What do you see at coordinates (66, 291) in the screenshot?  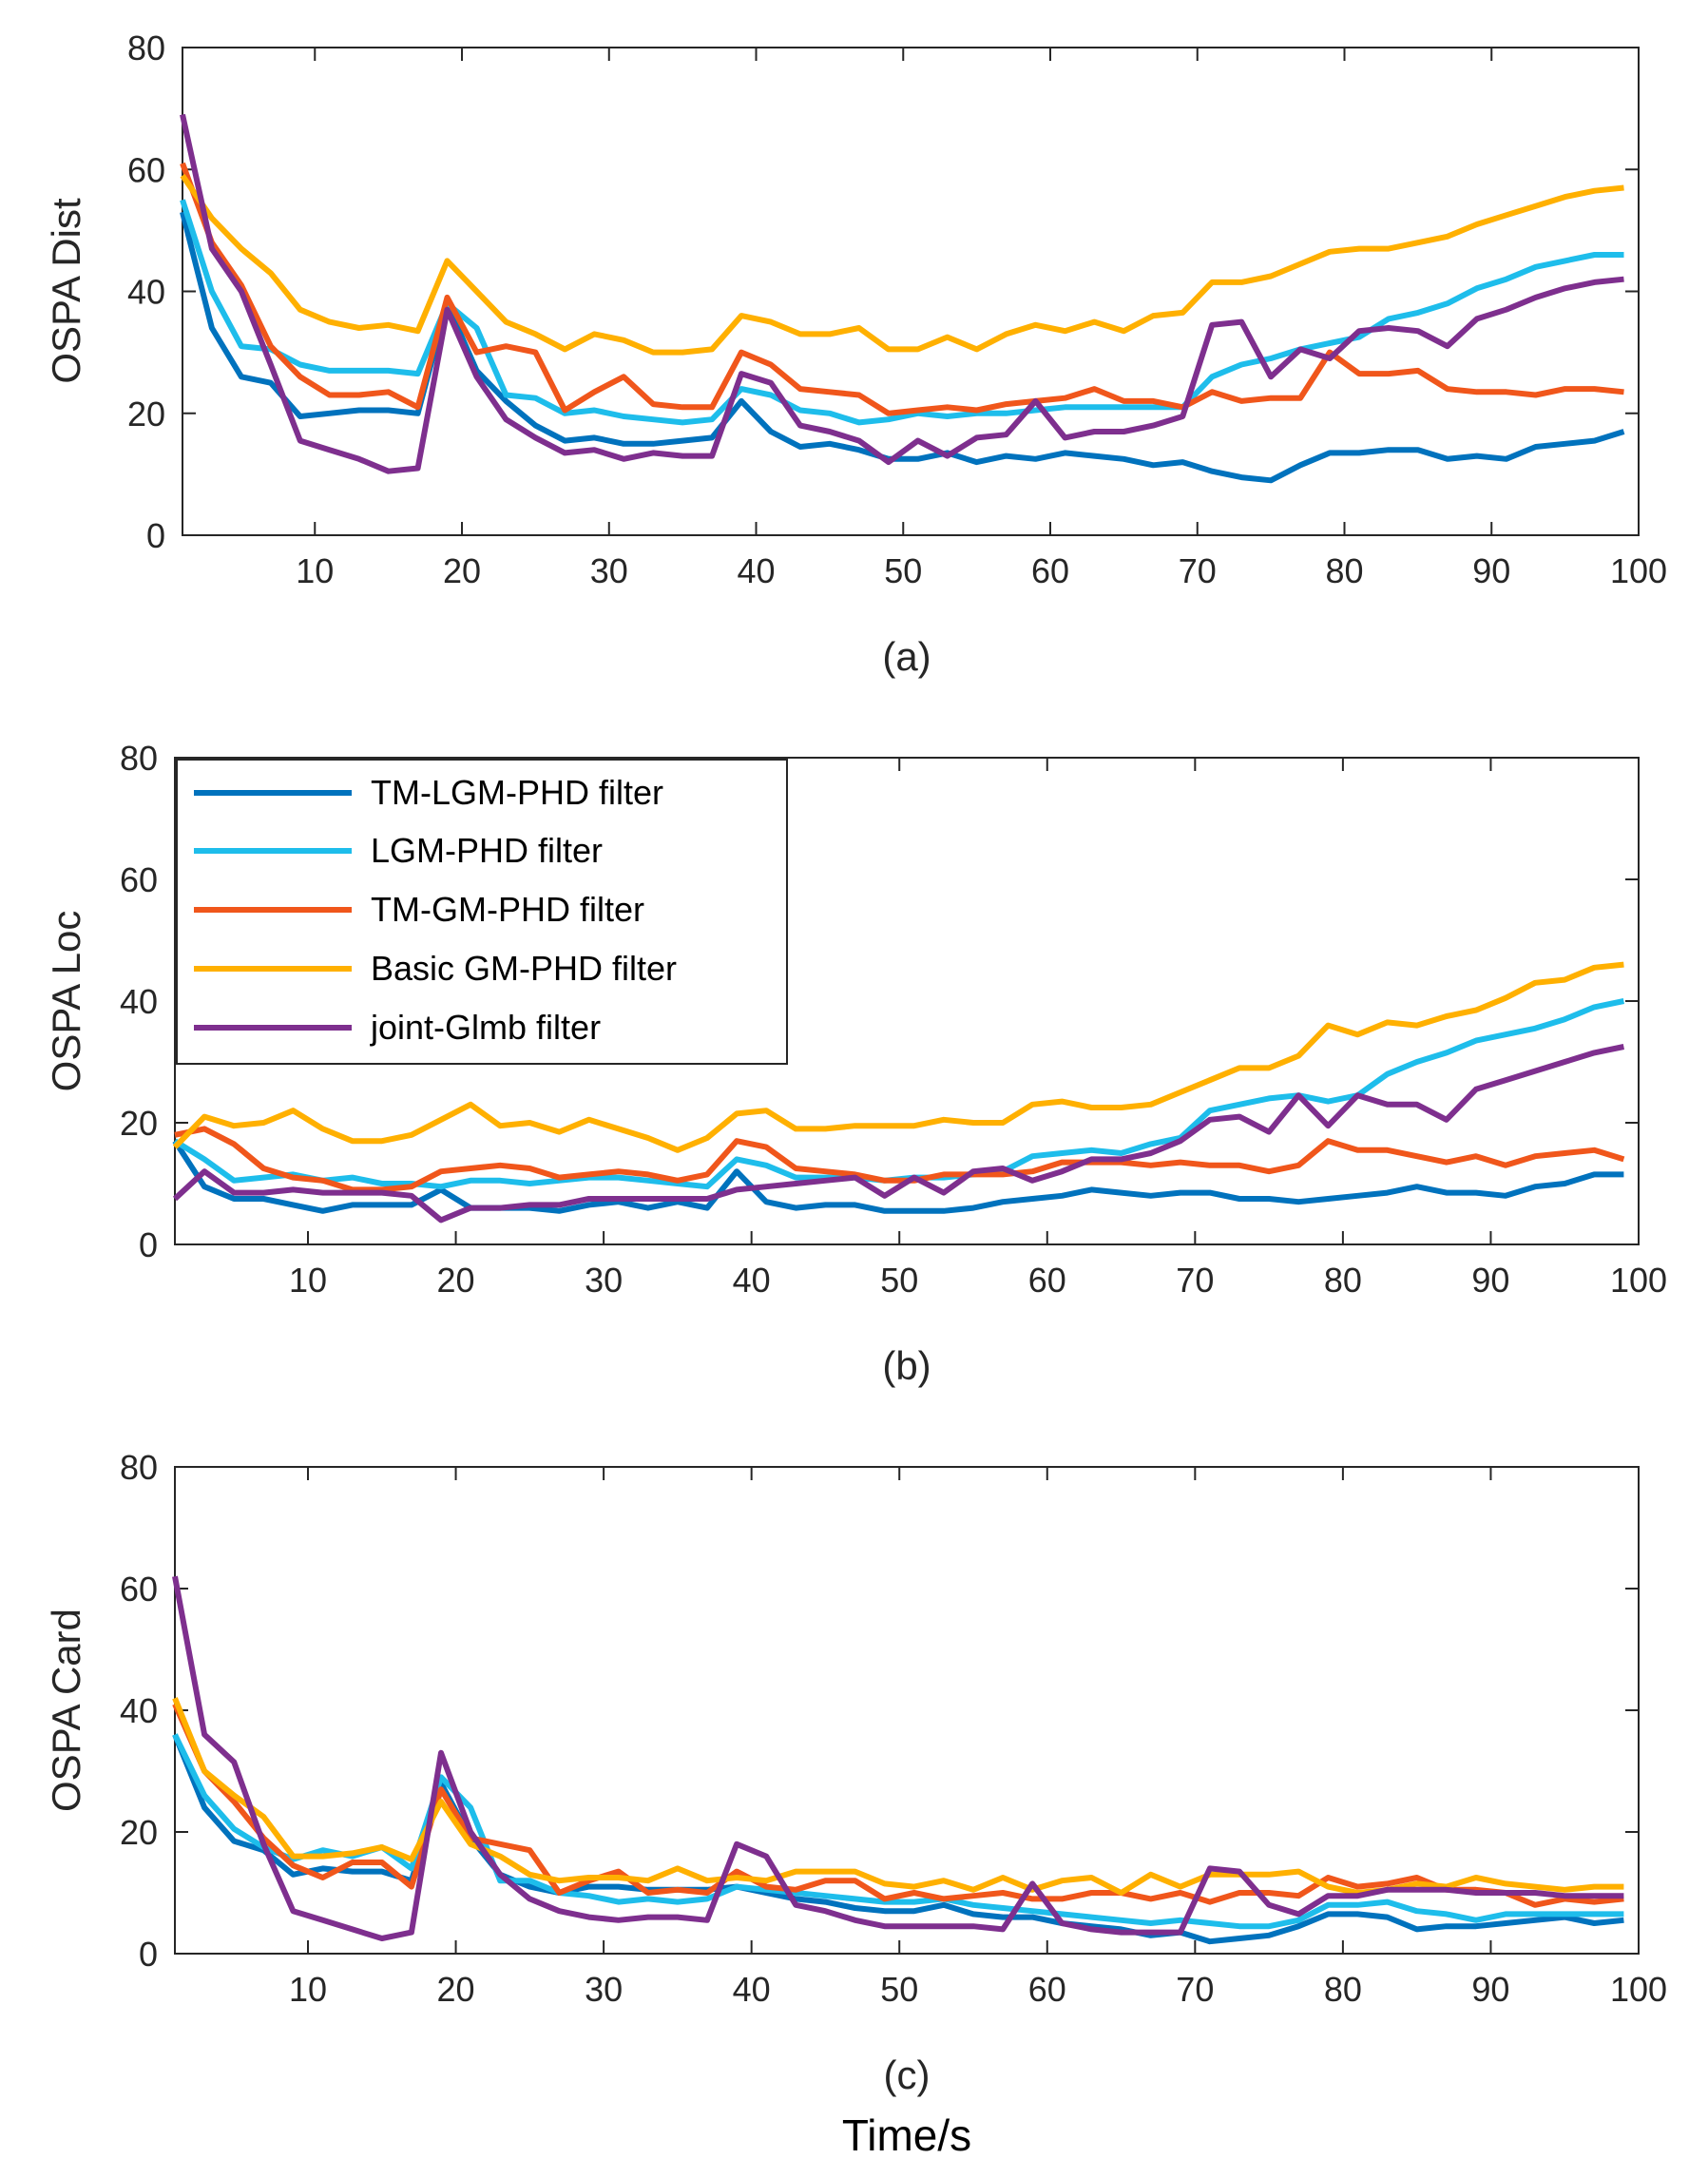 I see `panel-a-y-axis-label: OSPA Dist` at bounding box center [66, 291].